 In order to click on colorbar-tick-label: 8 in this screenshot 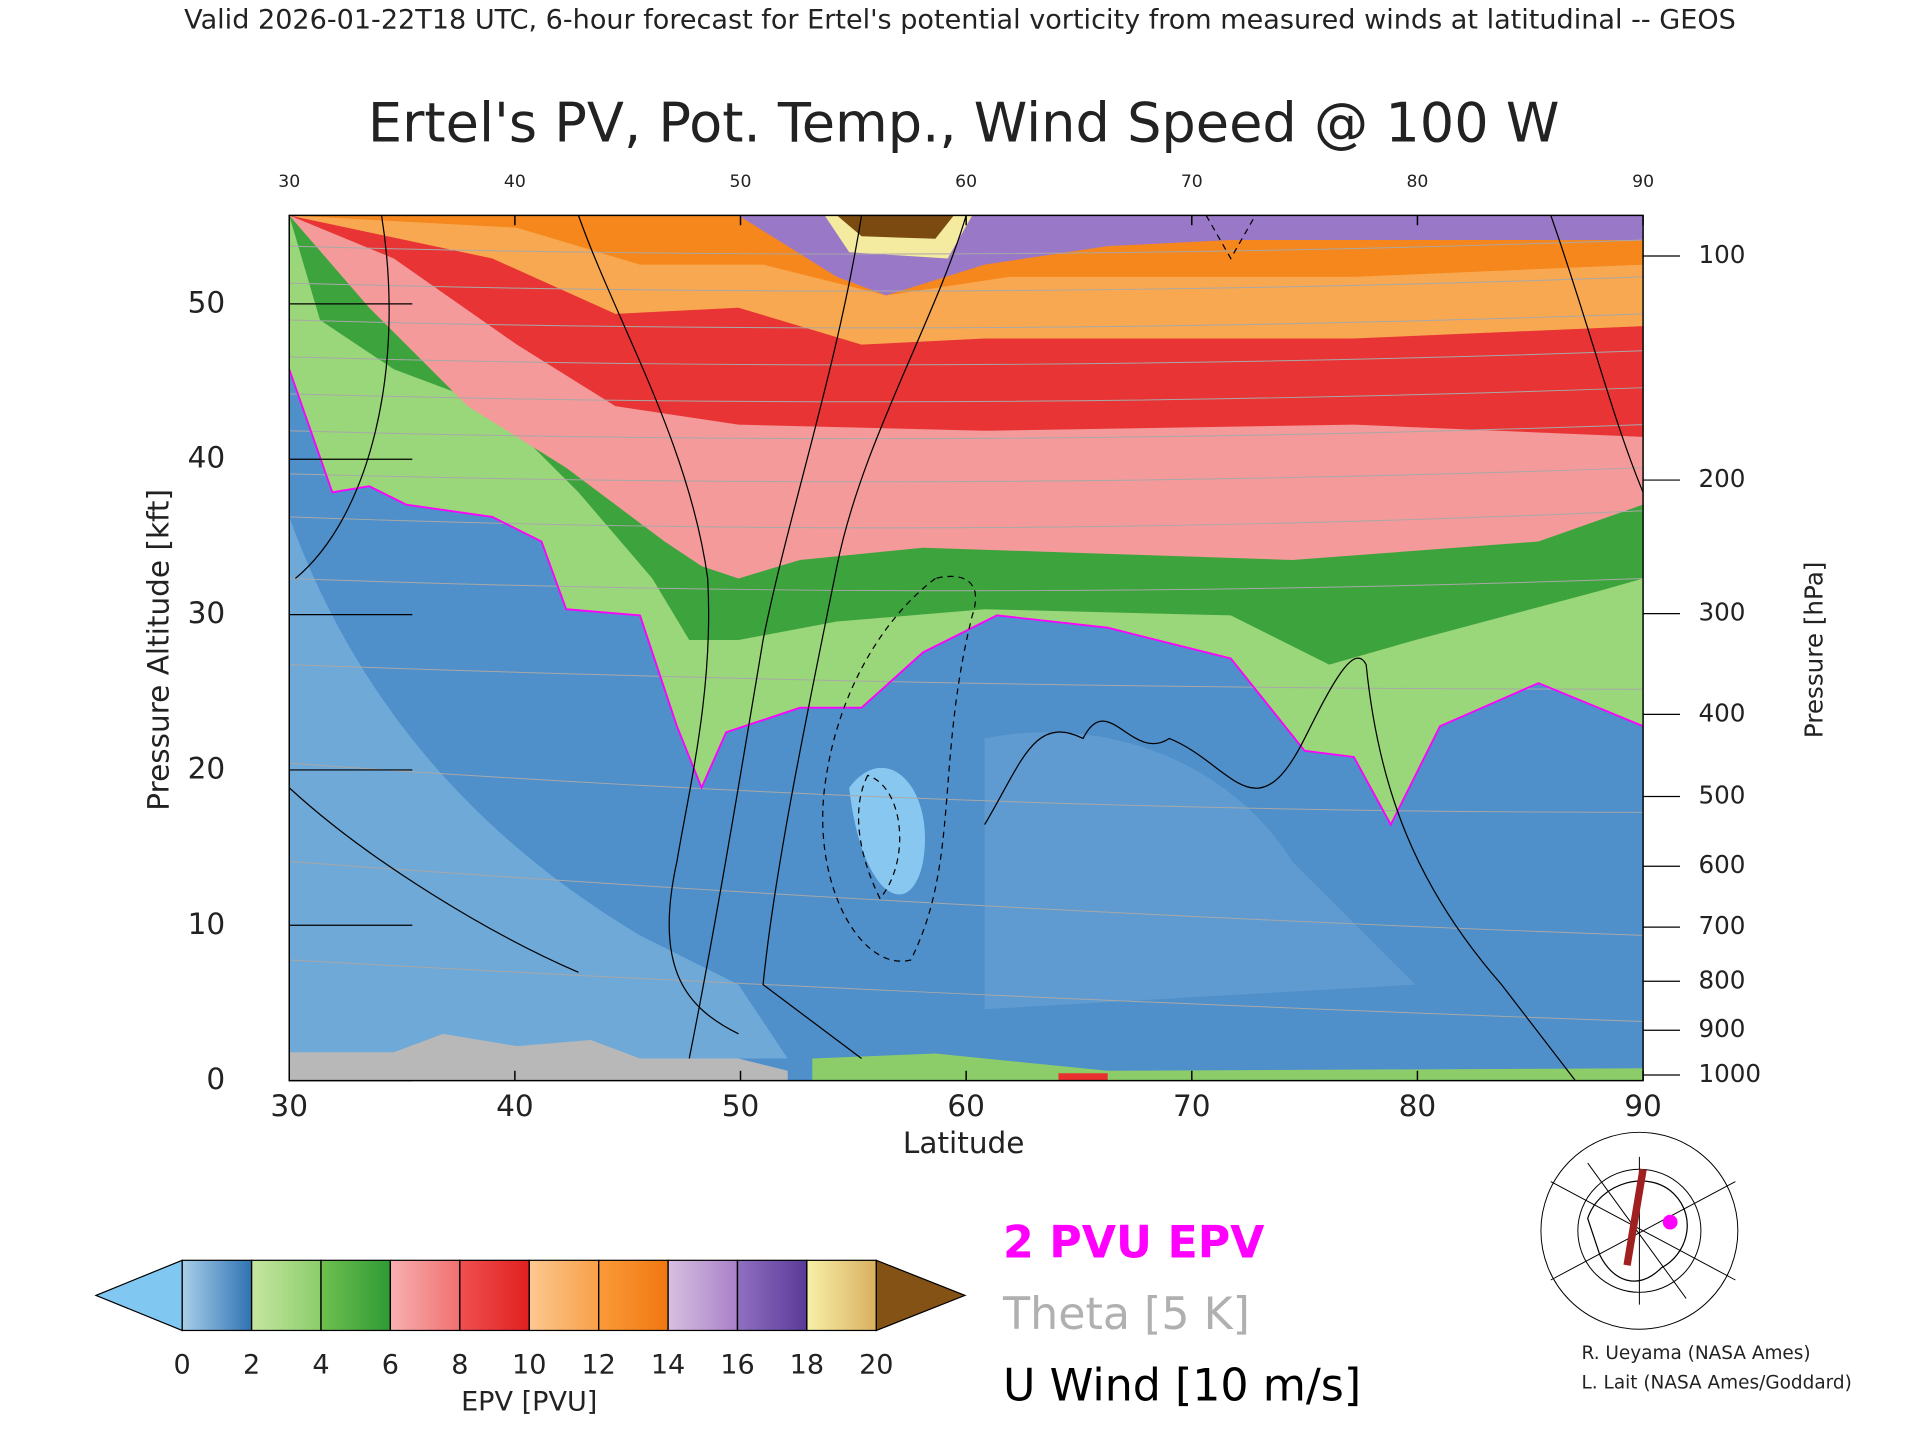, I will do `click(459, 1365)`.